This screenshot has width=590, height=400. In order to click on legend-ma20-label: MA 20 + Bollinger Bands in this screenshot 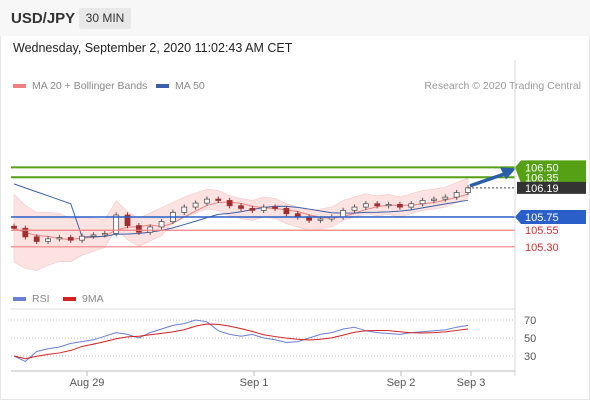, I will do `click(90, 86)`.